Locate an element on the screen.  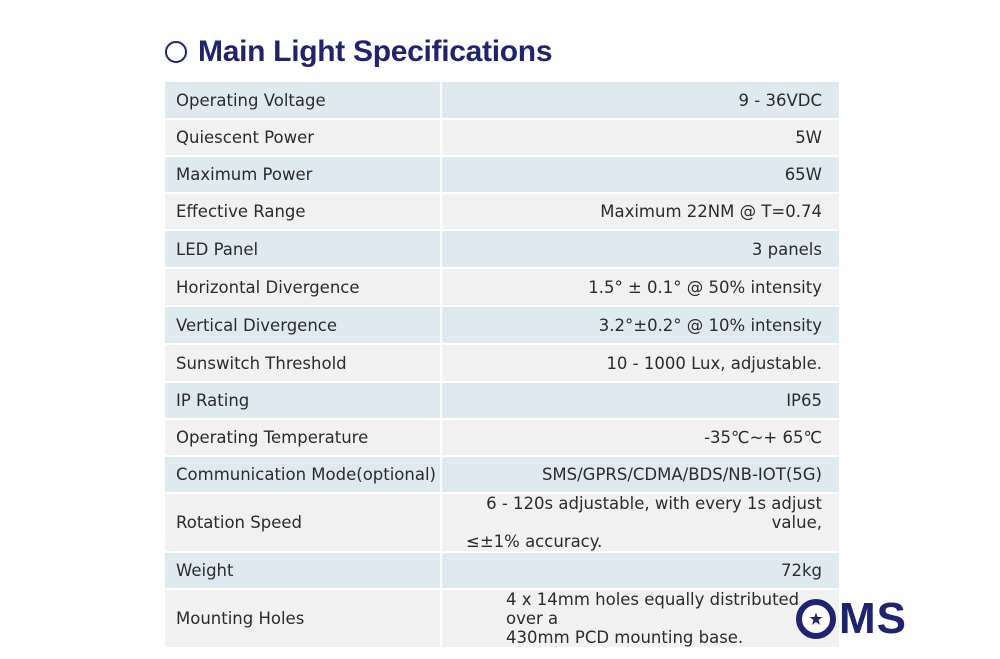
table-row: Weight 72kg is located at coordinates (502, 571).